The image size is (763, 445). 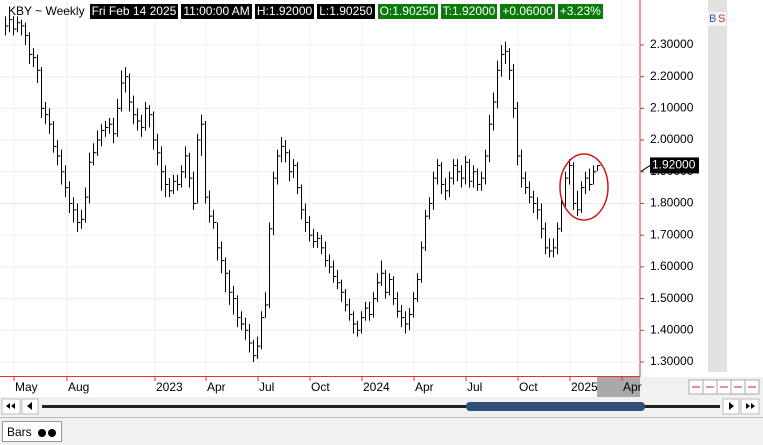 I want to click on scrollbar, so click(x=380, y=406).